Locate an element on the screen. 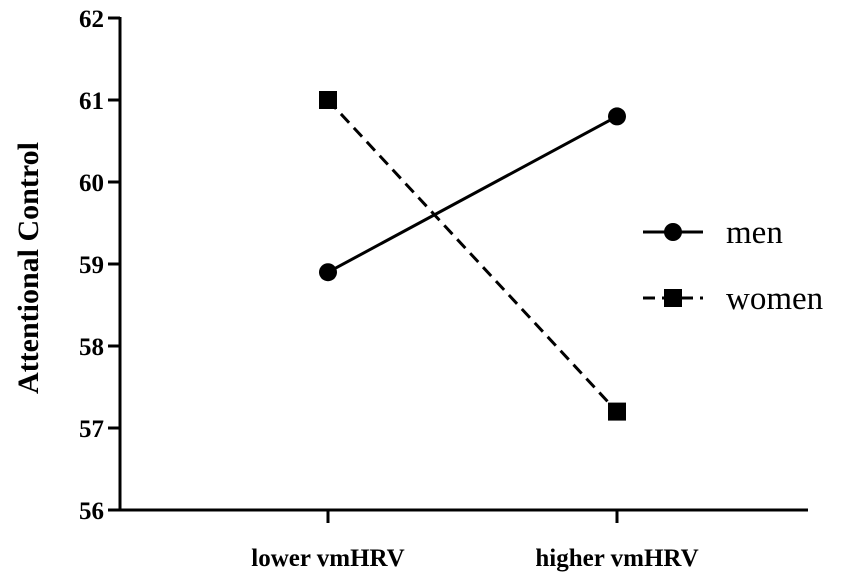 The height and width of the screenshot is (583, 851). y-tick-label: 59 is located at coordinates (91, 265).